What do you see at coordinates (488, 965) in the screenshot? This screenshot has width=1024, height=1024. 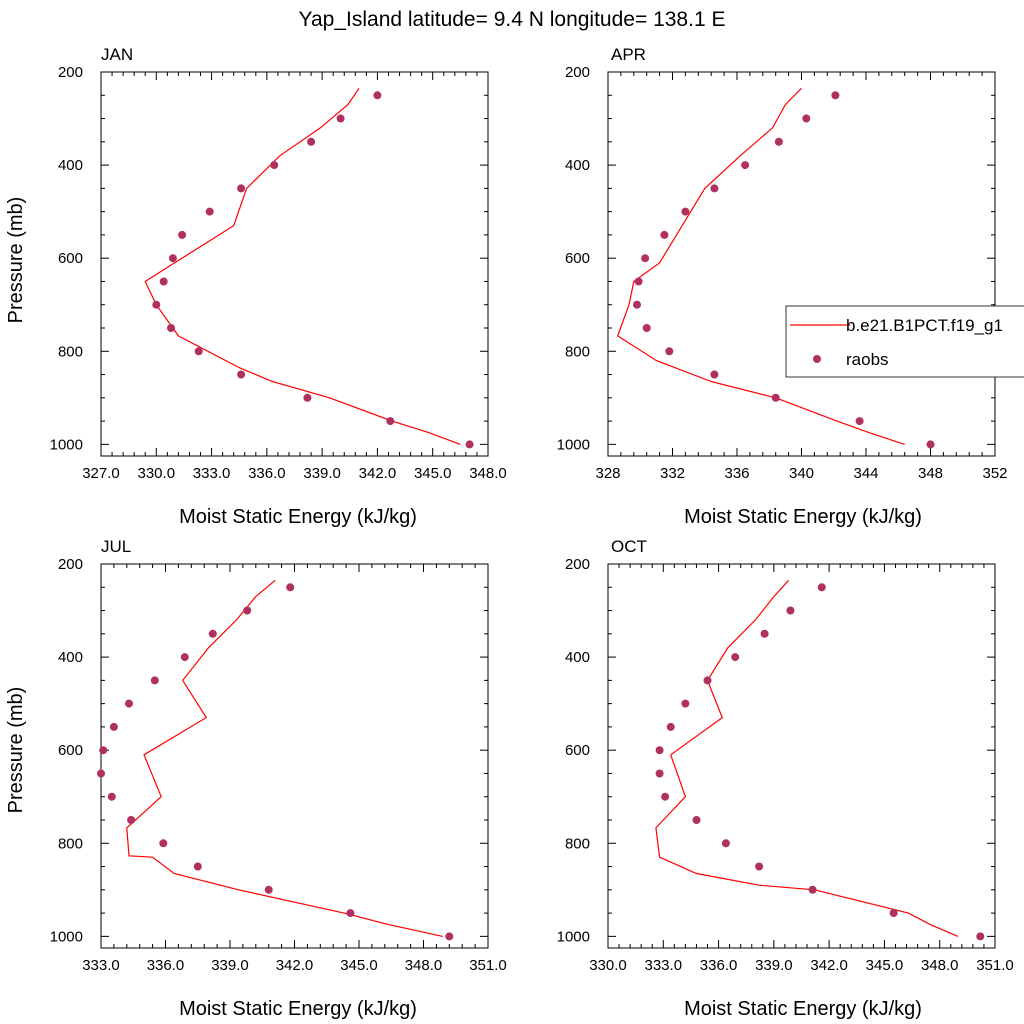 I see `x-tick-label-jul: 351.0` at bounding box center [488, 965].